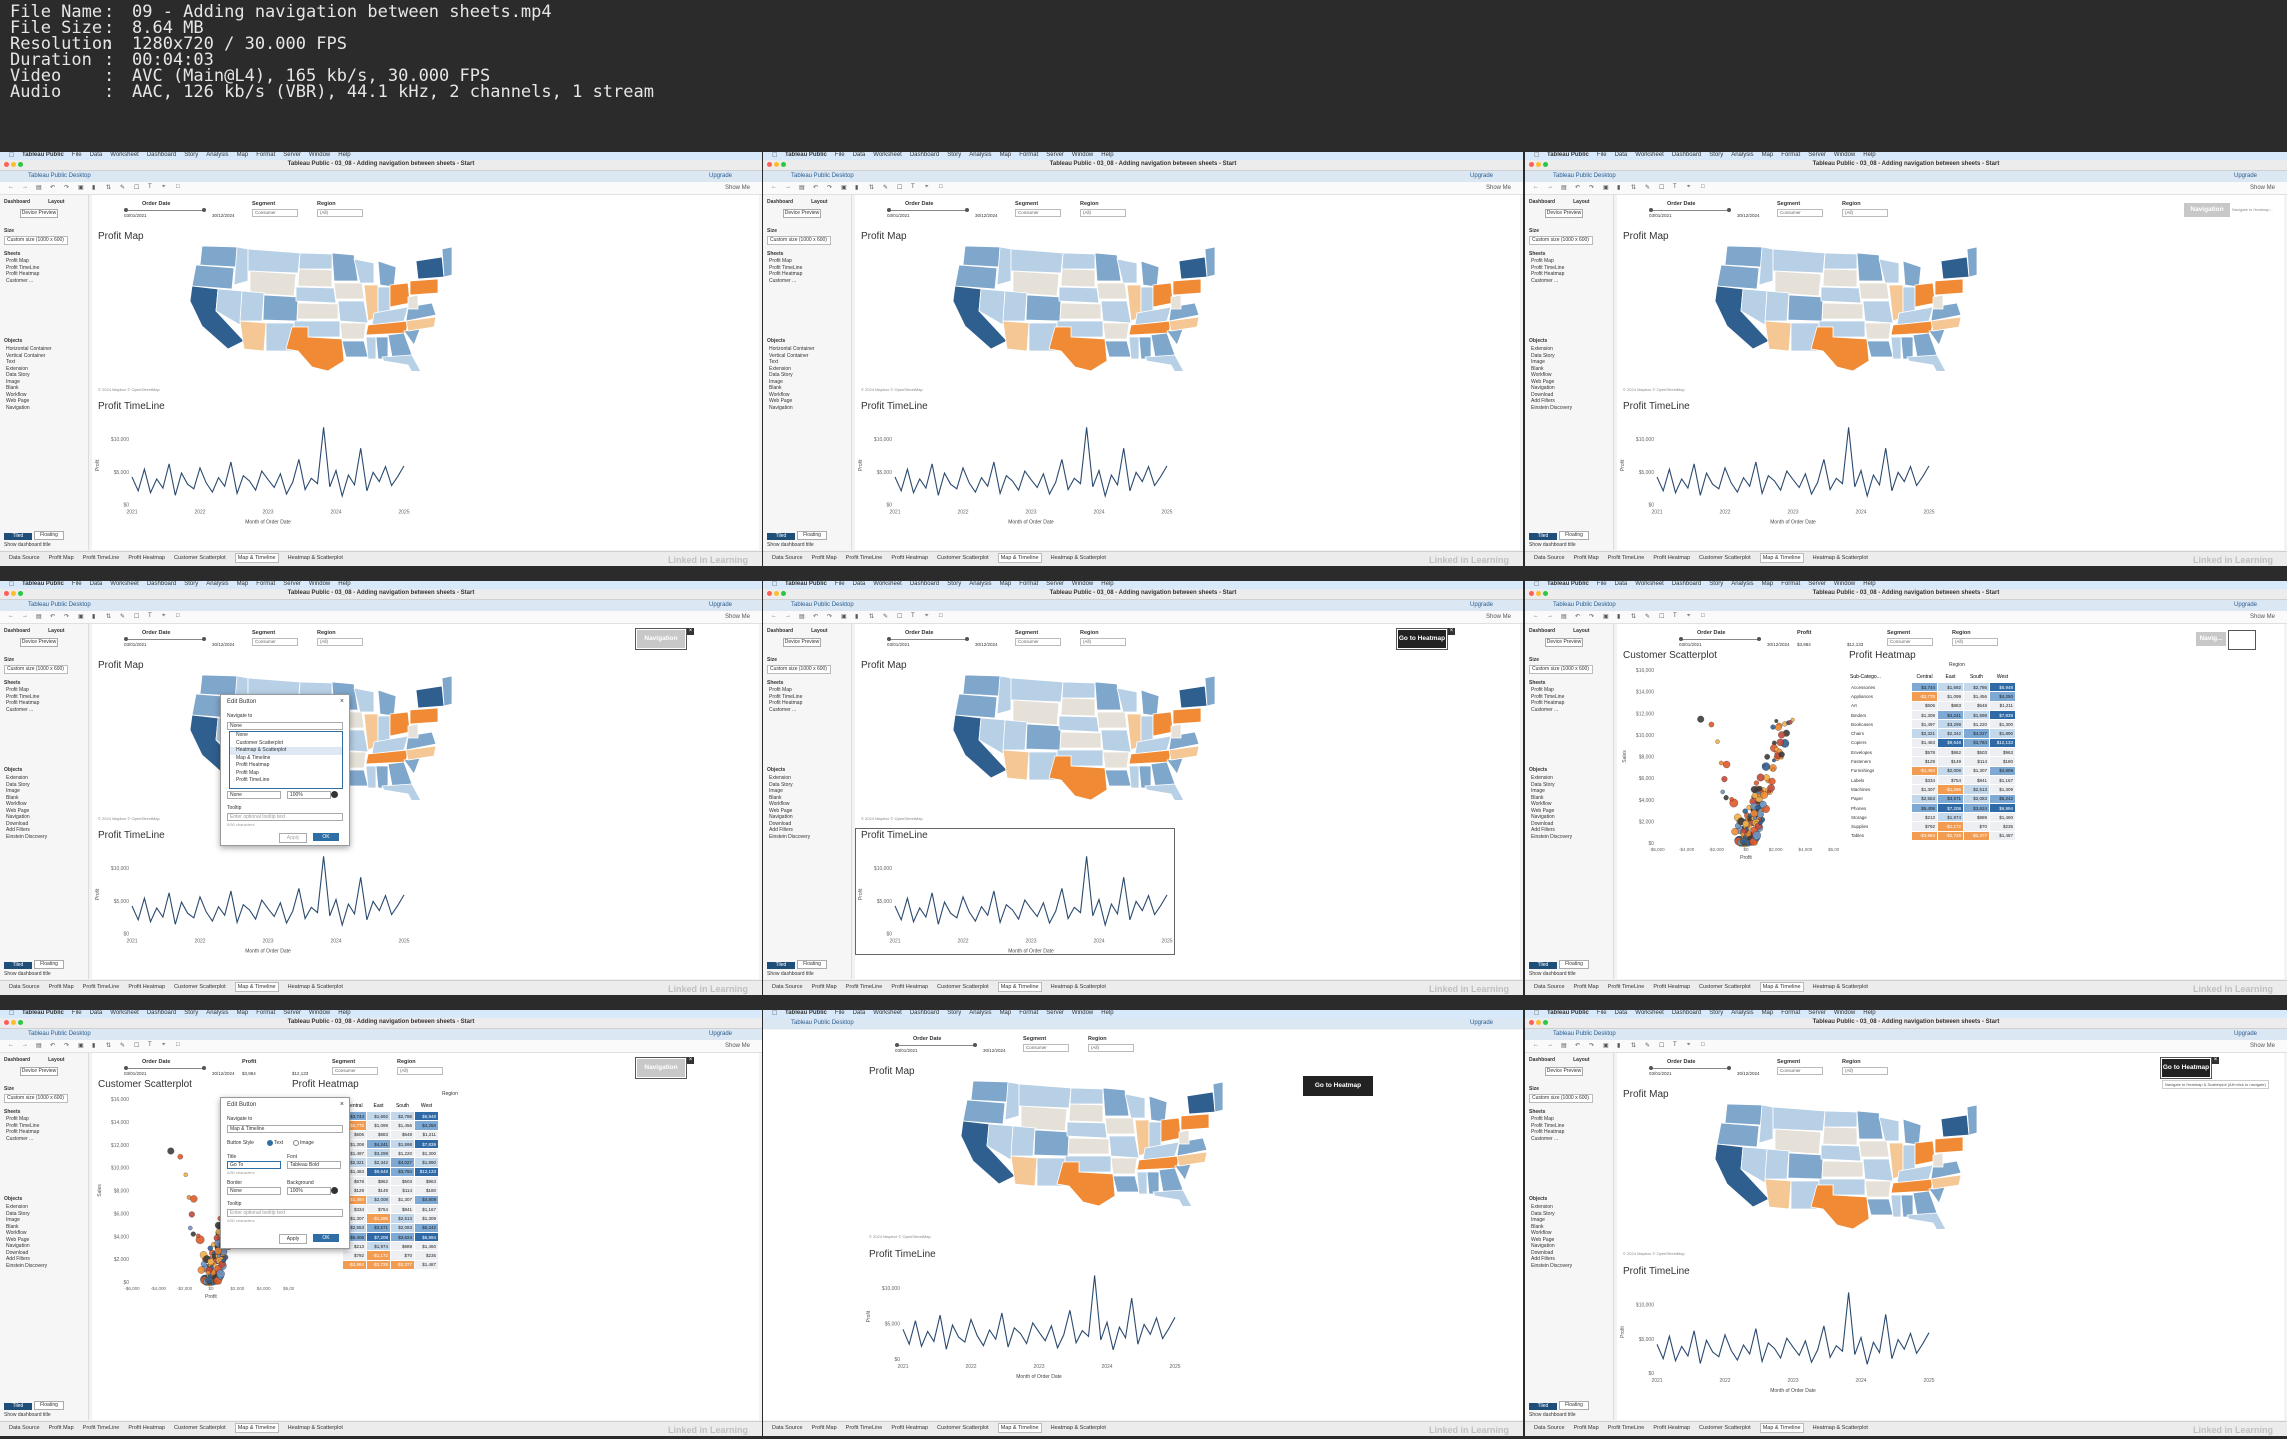 The height and width of the screenshot is (1439, 2287). I want to click on show-title-checkbox: Show dashboard title, so click(27, 1415).